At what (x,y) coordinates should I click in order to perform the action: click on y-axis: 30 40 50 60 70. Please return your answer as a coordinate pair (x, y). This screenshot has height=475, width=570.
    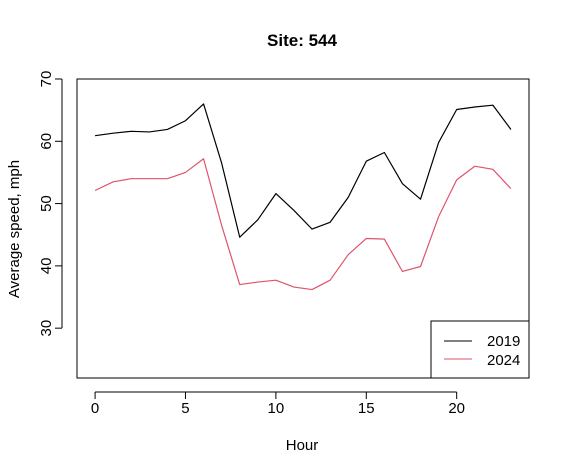
    Looking at the image, I should click on (50, 204).